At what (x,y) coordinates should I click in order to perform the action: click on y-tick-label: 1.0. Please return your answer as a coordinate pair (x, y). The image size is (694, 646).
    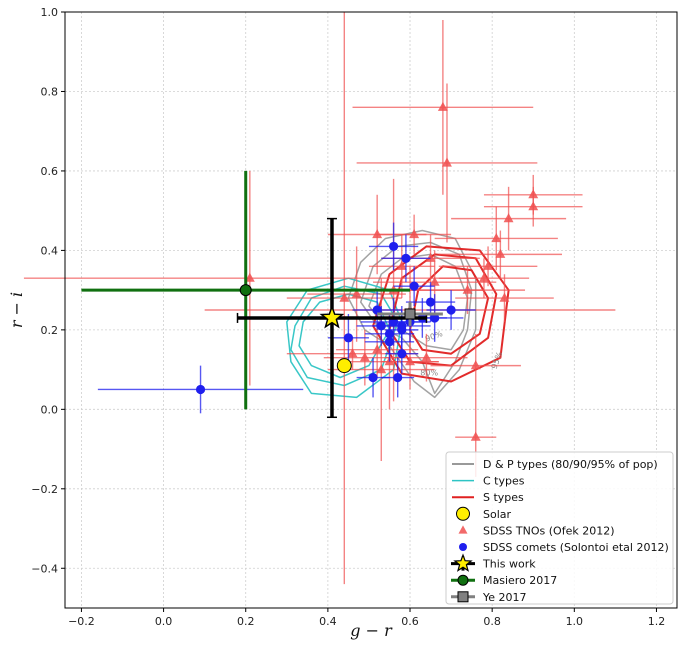
    Looking at the image, I should click on (50, 12).